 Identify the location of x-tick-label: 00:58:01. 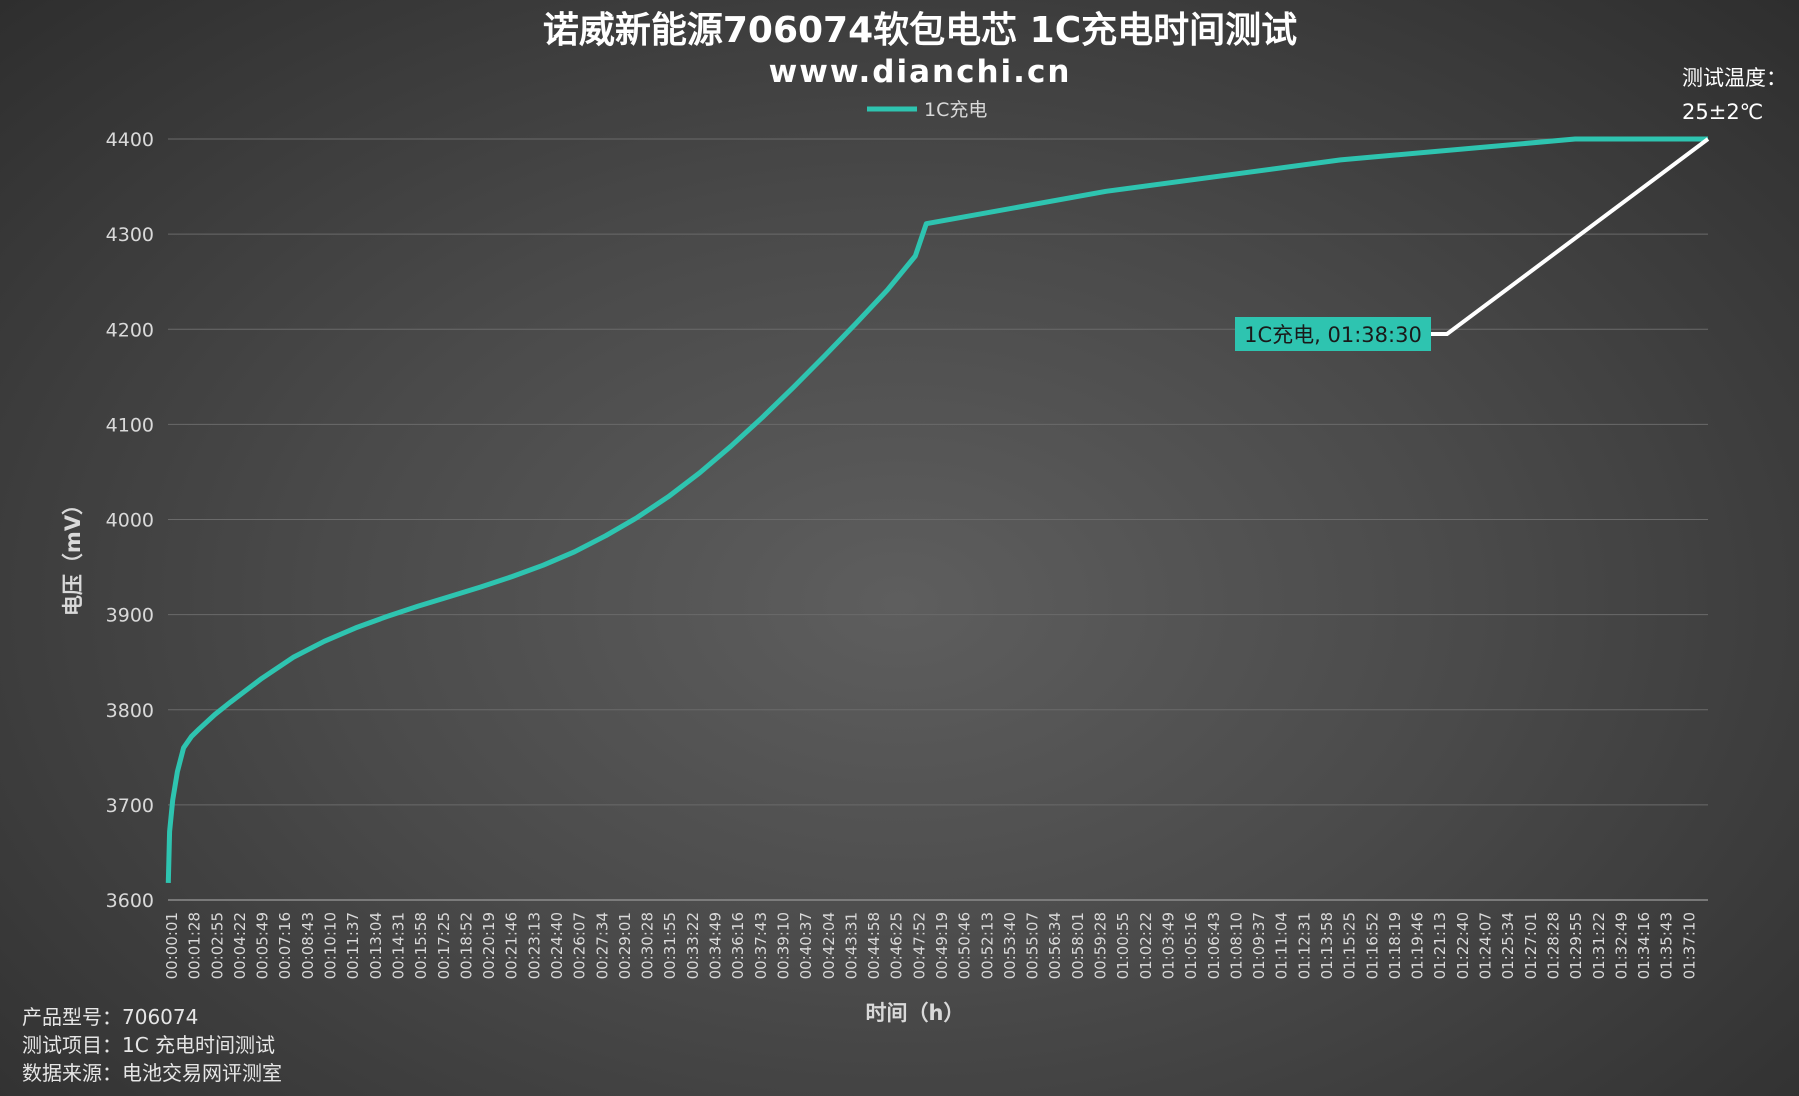
(1078, 945).